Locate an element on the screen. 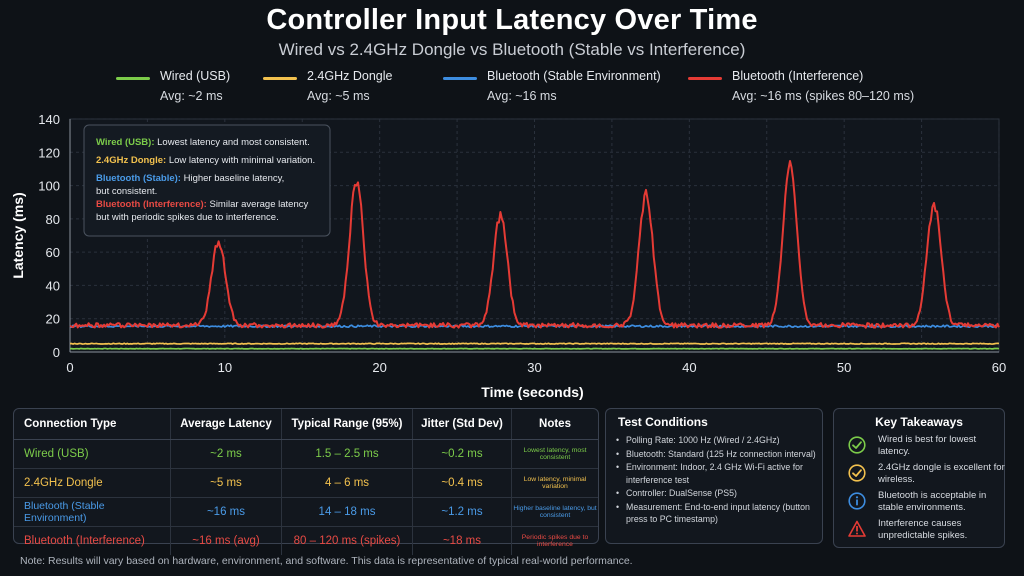  test-conditions-title: Test Conditions is located at coordinates (663, 422).